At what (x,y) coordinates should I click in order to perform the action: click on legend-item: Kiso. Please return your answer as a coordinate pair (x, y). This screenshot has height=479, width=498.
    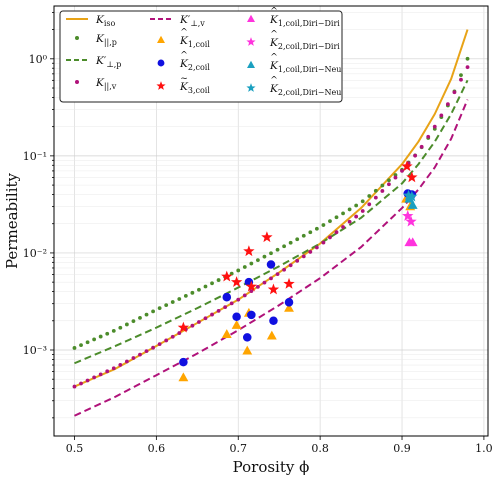
    Looking at the image, I should click on (91, 21).